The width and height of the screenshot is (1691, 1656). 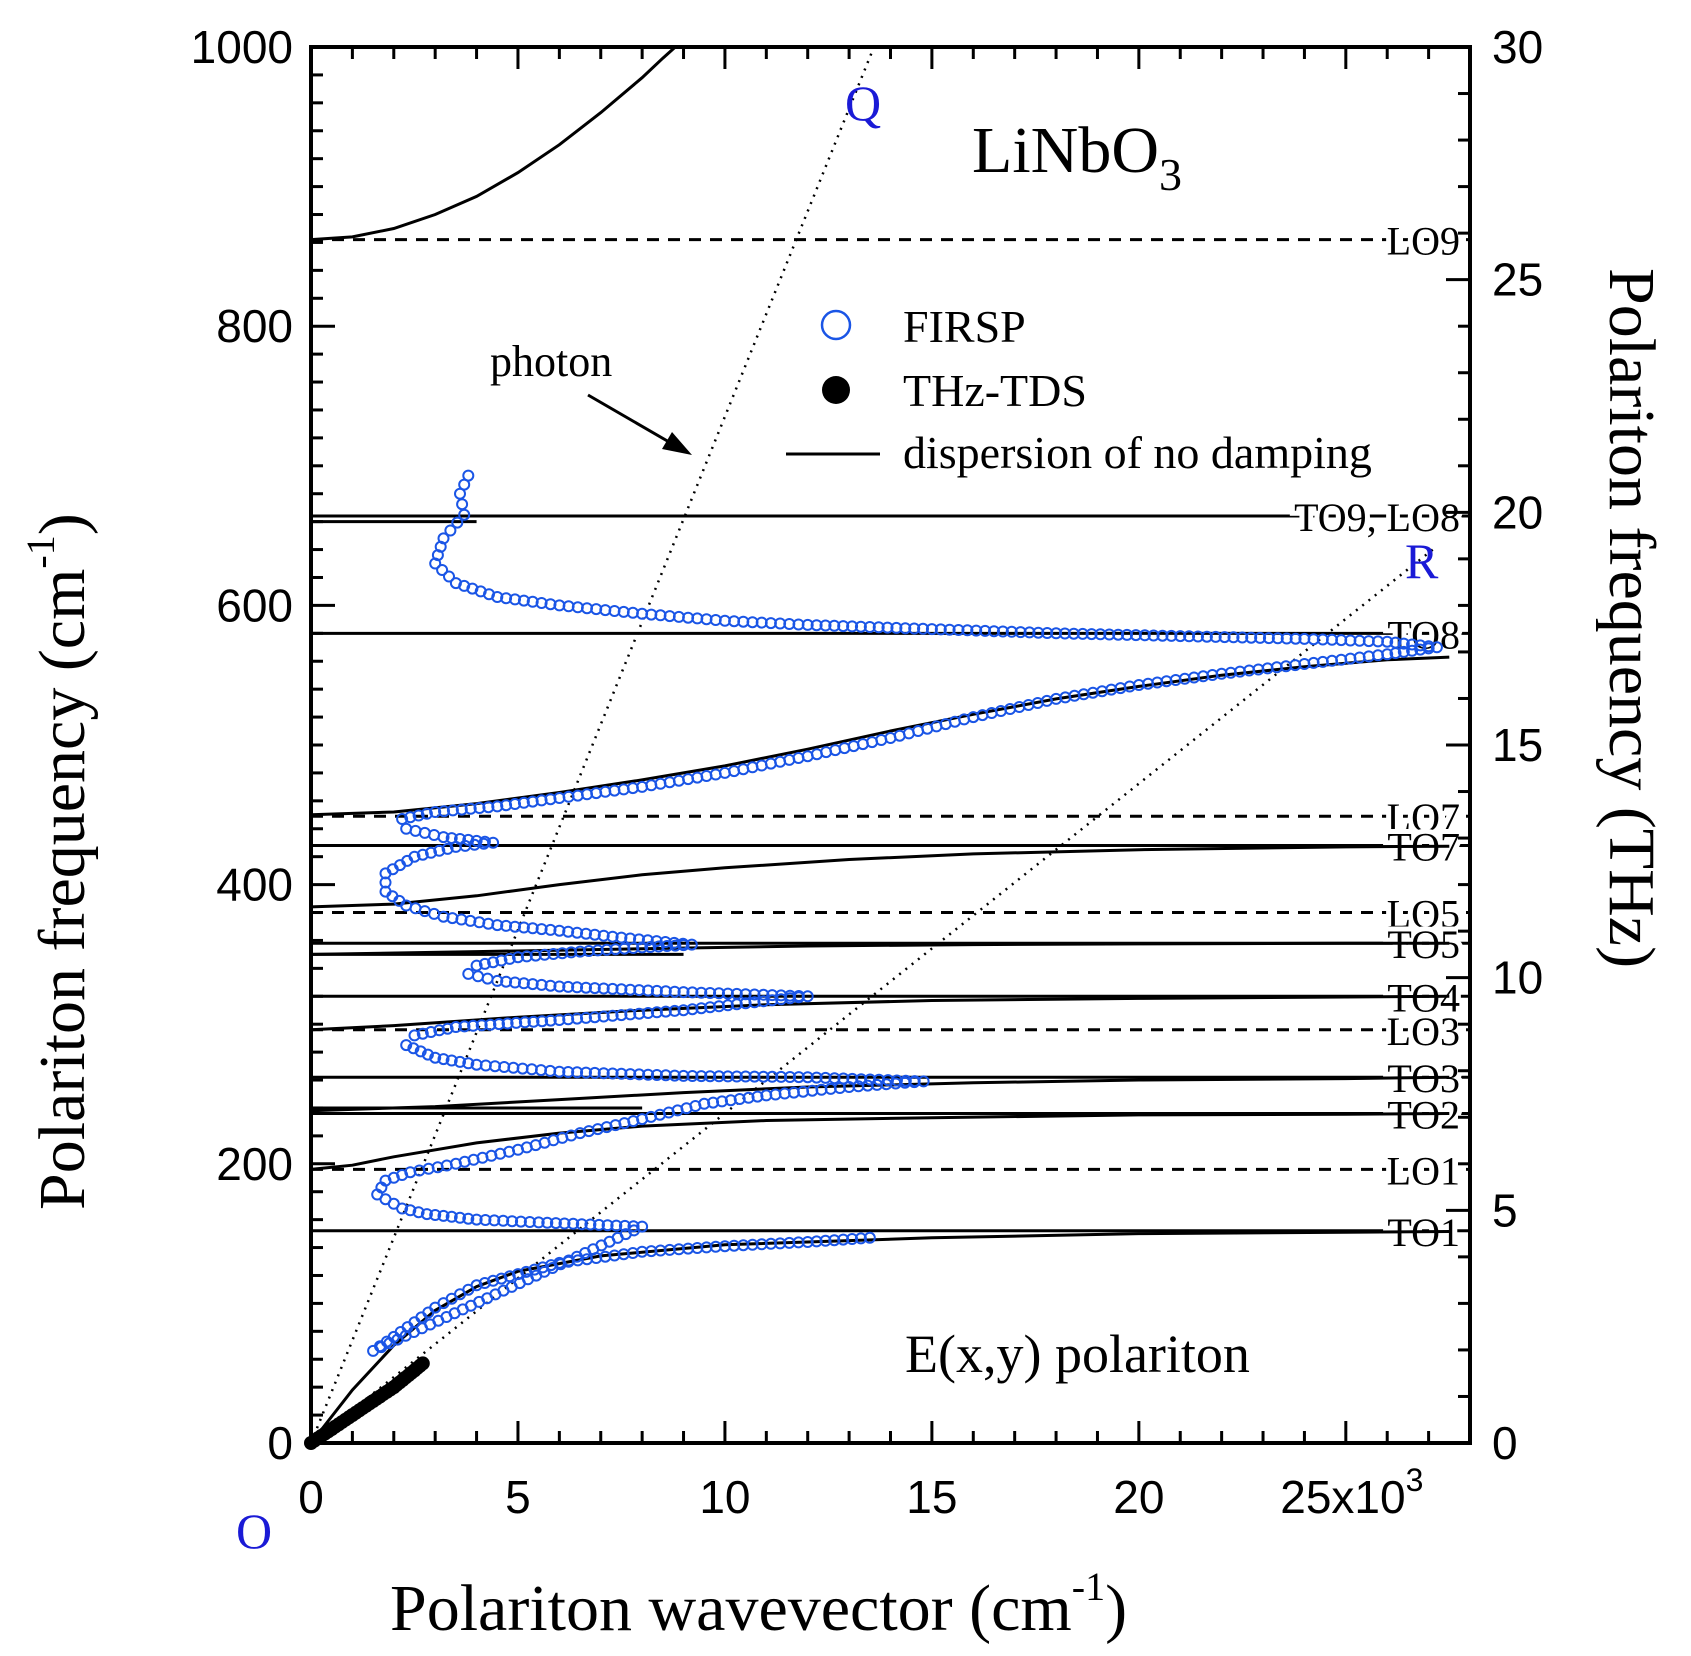 What do you see at coordinates (1517, 280) in the screenshot?
I see `y-tick-label-right-25: 25` at bounding box center [1517, 280].